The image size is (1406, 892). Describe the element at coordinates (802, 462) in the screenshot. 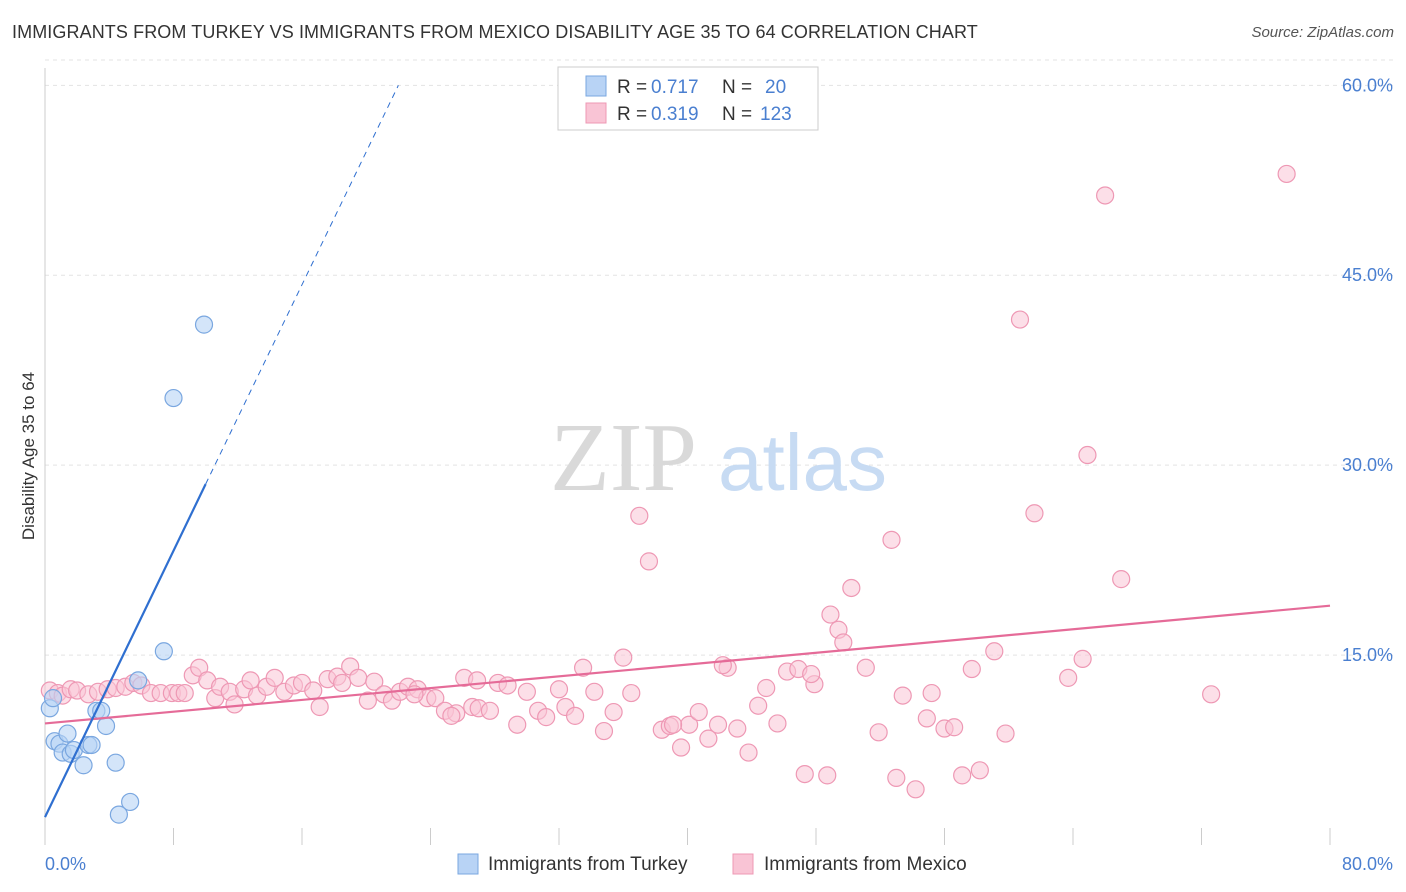

I see `watermark-atlas: atlas` at that location.